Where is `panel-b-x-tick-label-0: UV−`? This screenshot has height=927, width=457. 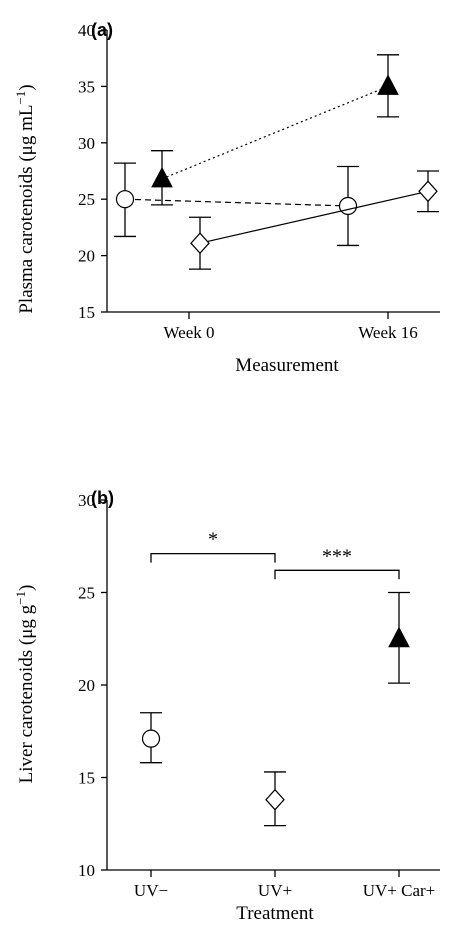 panel-b-x-tick-label-0: UV− is located at coordinates (151, 890).